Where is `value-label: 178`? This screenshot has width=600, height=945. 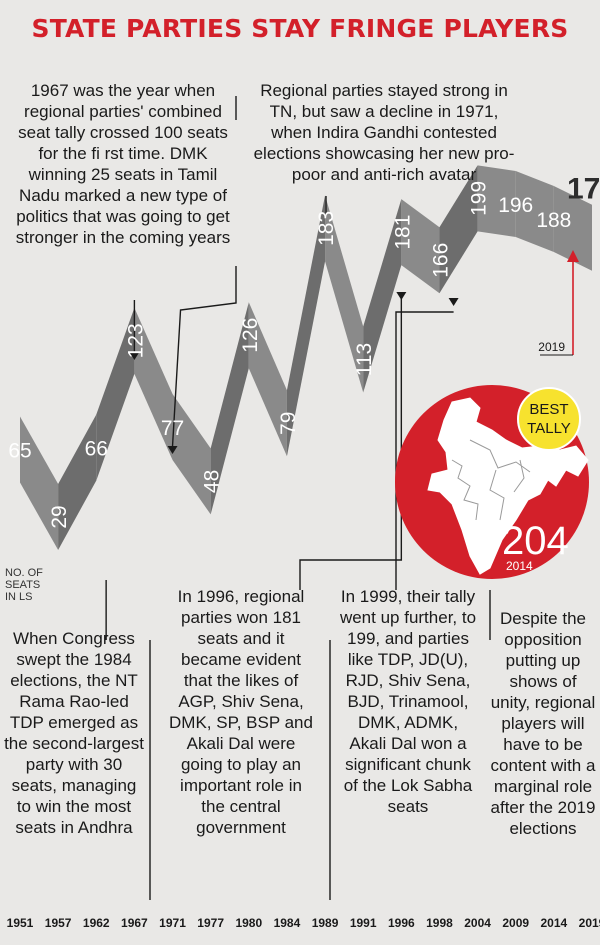 value-label: 178 is located at coordinates (583, 189).